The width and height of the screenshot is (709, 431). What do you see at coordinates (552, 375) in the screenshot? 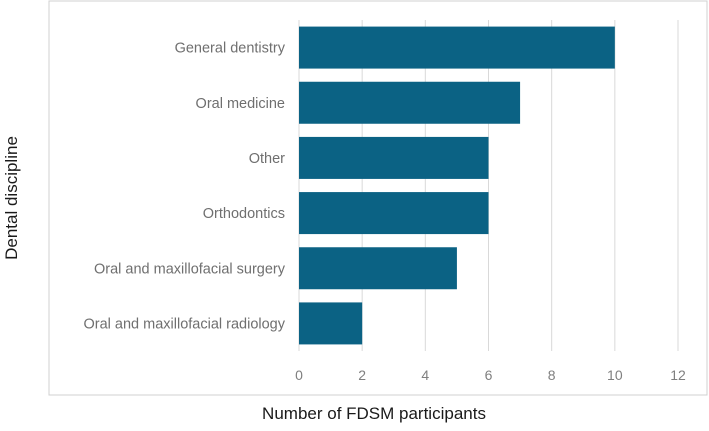
I see `x-tick-label: 8` at bounding box center [552, 375].